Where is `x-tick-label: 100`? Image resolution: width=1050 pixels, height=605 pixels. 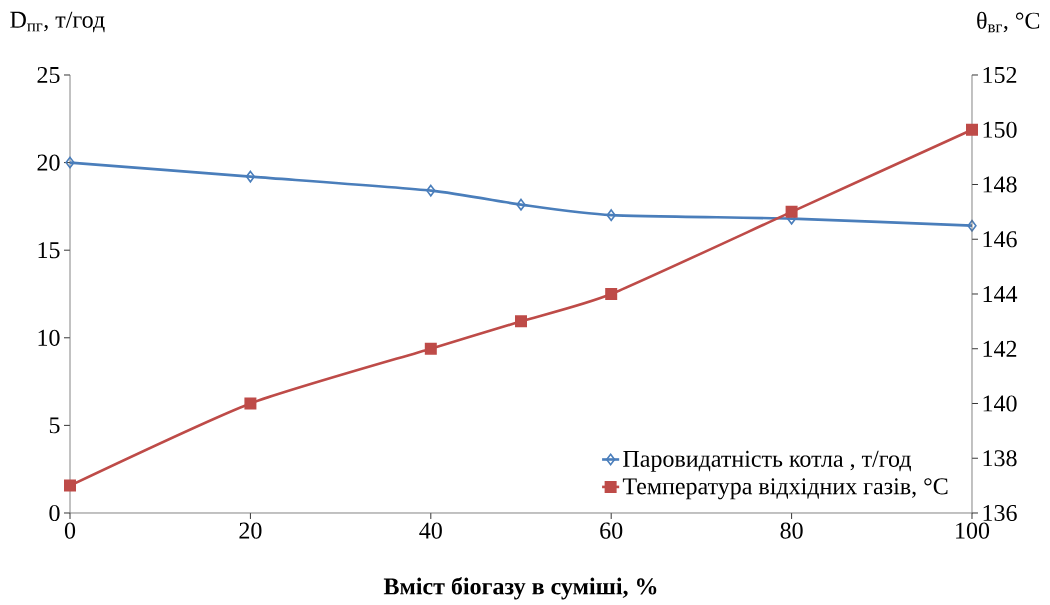 x-tick-label: 100 is located at coordinates (973, 530).